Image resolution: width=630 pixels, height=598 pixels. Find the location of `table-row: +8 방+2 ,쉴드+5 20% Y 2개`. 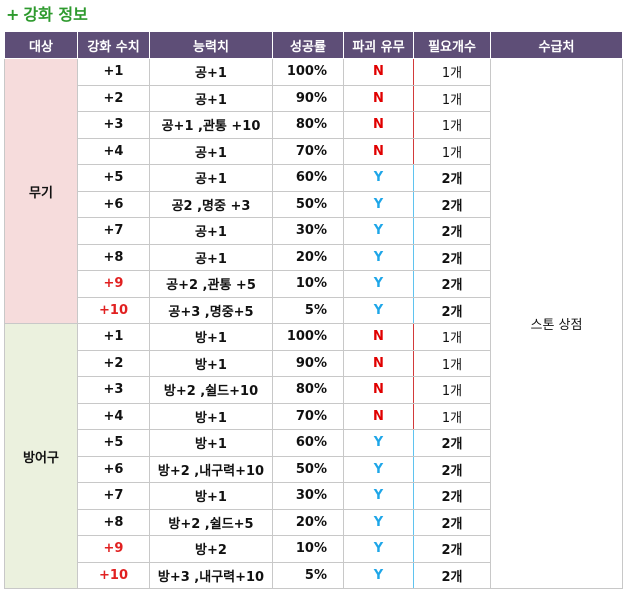

table-row: +8 방+2 ,쉴드+5 20% Y 2개 is located at coordinates (314, 522).